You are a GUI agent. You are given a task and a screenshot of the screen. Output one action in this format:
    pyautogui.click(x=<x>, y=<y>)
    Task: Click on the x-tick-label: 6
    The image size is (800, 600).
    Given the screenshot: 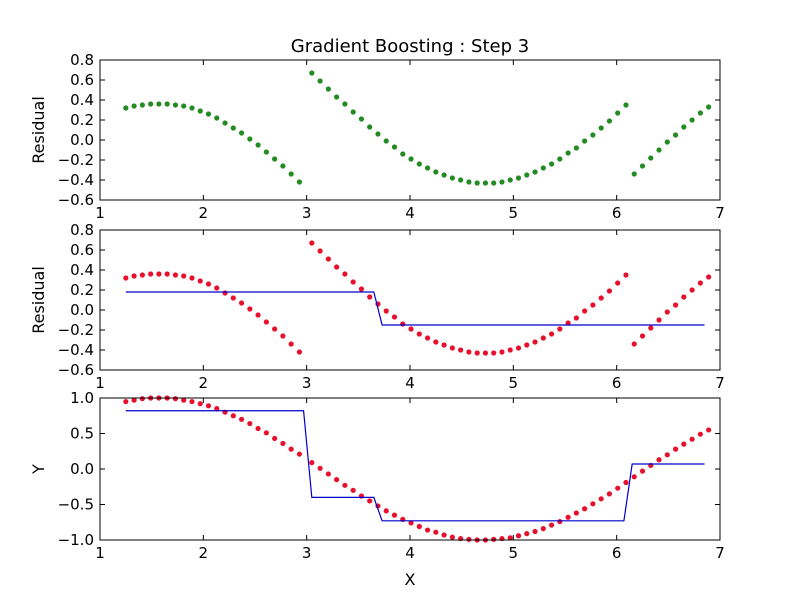 What is the action you would take?
    pyautogui.click(x=617, y=553)
    